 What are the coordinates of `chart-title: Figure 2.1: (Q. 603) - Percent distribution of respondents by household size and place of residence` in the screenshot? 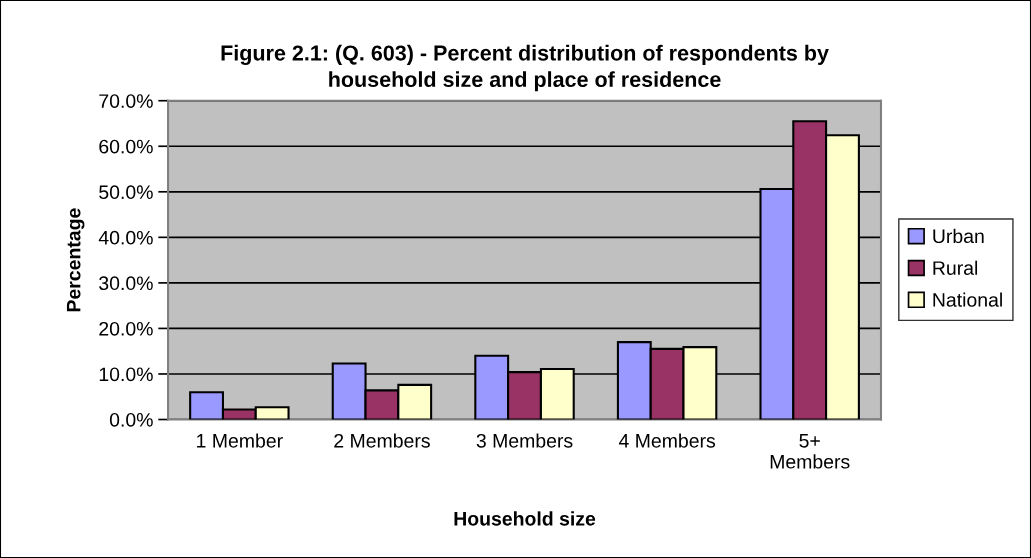 It's located at (525, 68).